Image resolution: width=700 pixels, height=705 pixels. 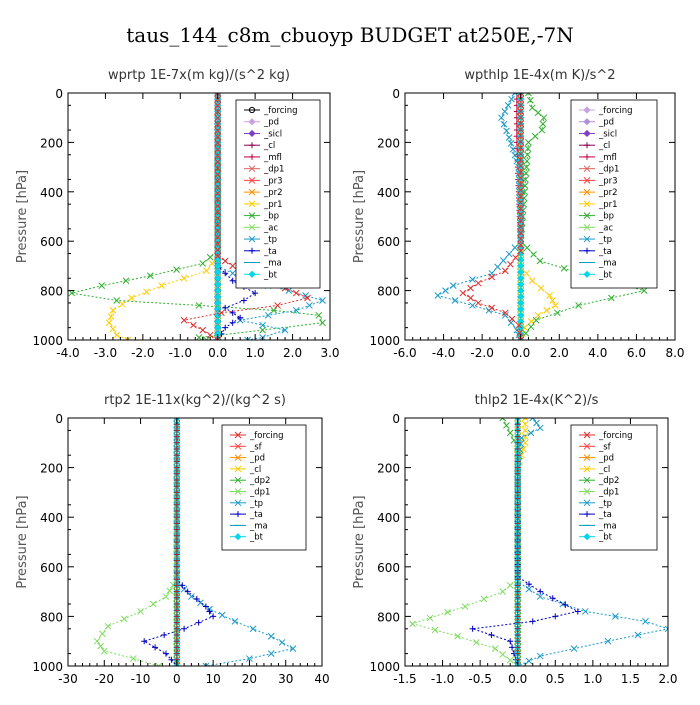 What do you see at coordinates (442, 679) in the screenshot?
I see `x-tick-label: -1.0` at bounding box center [442, 679].